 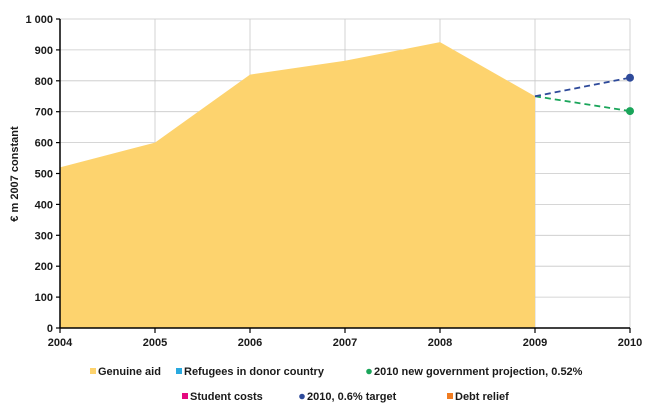 I want to click on y-tick-label: 700, so click(x=44, y=113).